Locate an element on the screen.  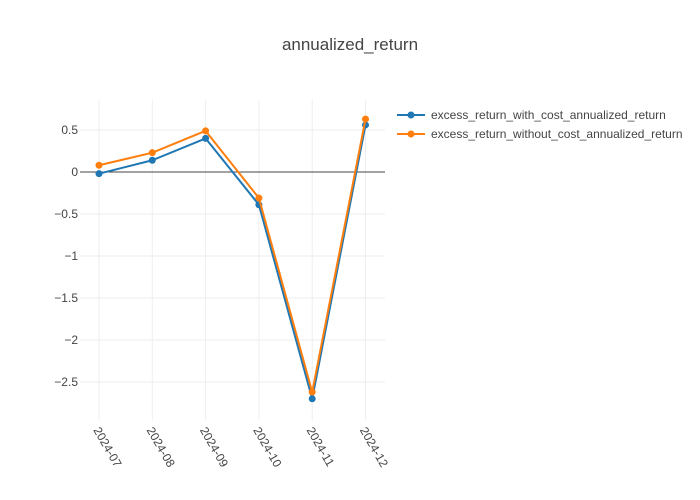
y-tick-label: 0.5 is located at coordinates (69, 130).